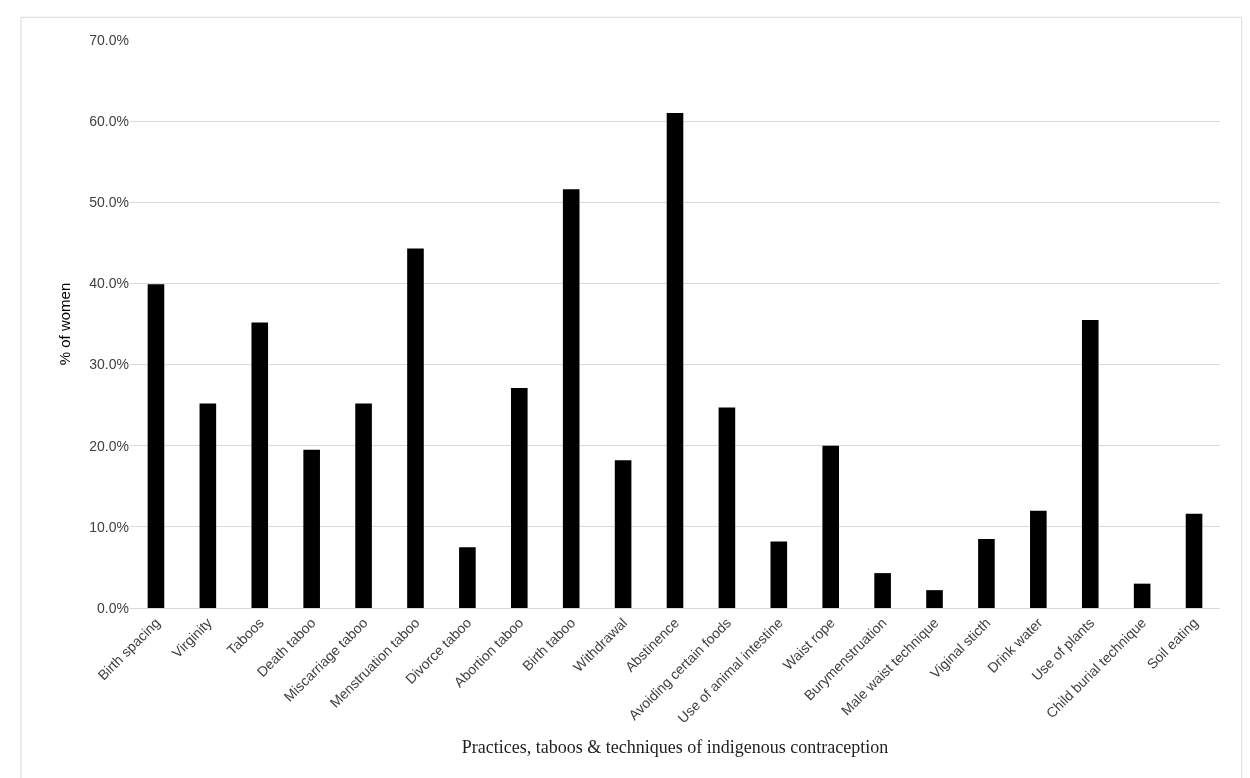 This screenshot has width=1250, height=778. I want to click on x-axis-title: Practices, taboos & techniques of indigenous contraception, so click(675, 747).